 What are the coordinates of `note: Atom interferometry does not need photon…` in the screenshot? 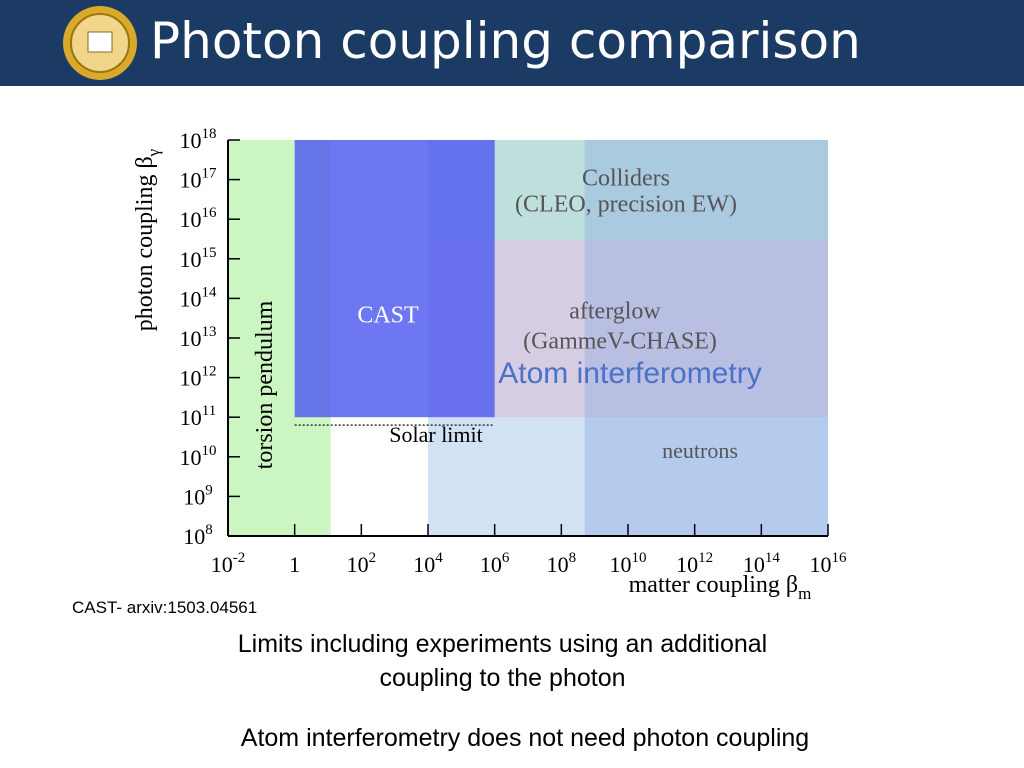 It's located at (525, 738).